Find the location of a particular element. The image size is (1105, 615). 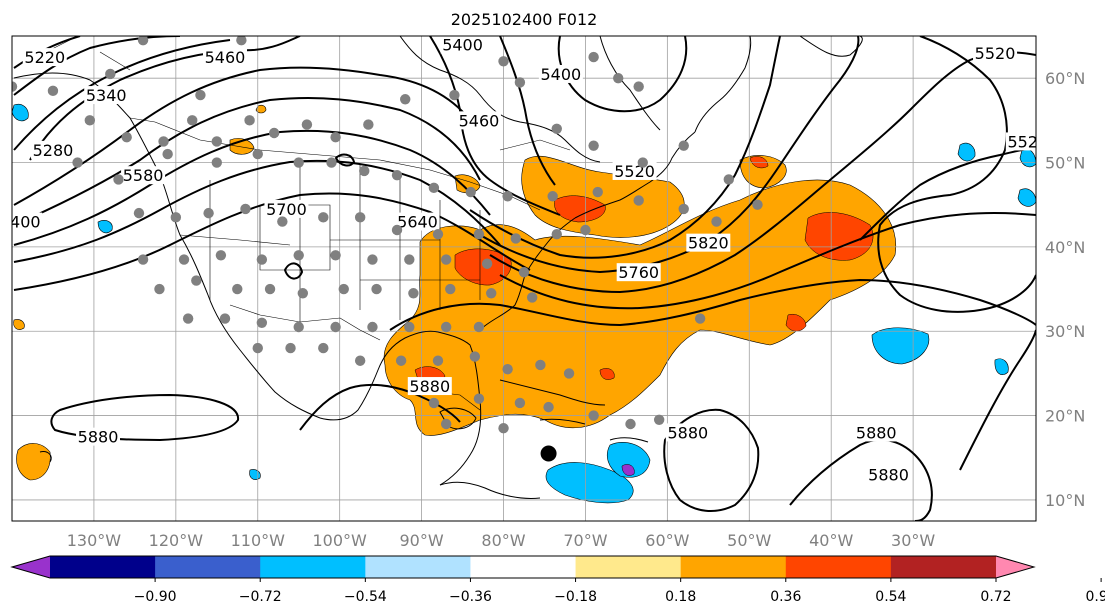

colorbar-extend-low is located at coordinates (31, 567).